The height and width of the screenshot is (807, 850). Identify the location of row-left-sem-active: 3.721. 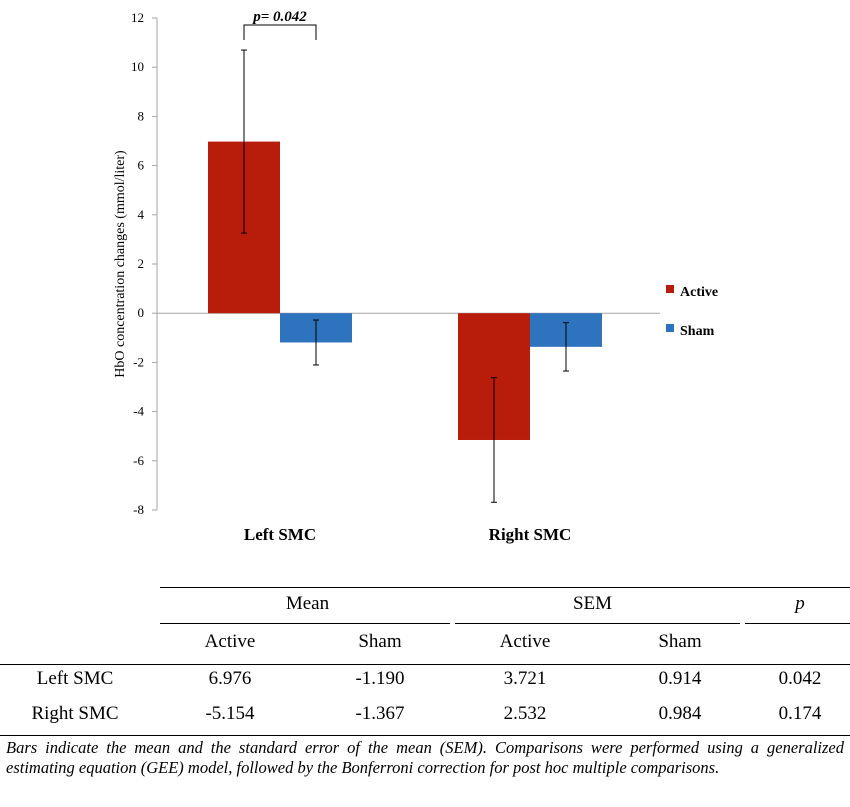
(525, 678).